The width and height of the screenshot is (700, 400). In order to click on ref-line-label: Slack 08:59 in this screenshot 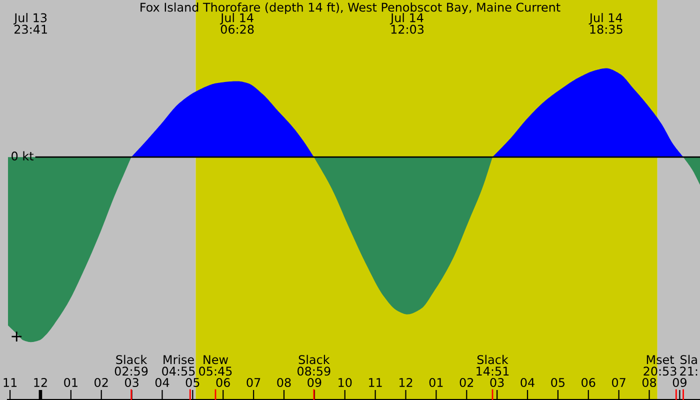, I will do `click(313, 365)`.